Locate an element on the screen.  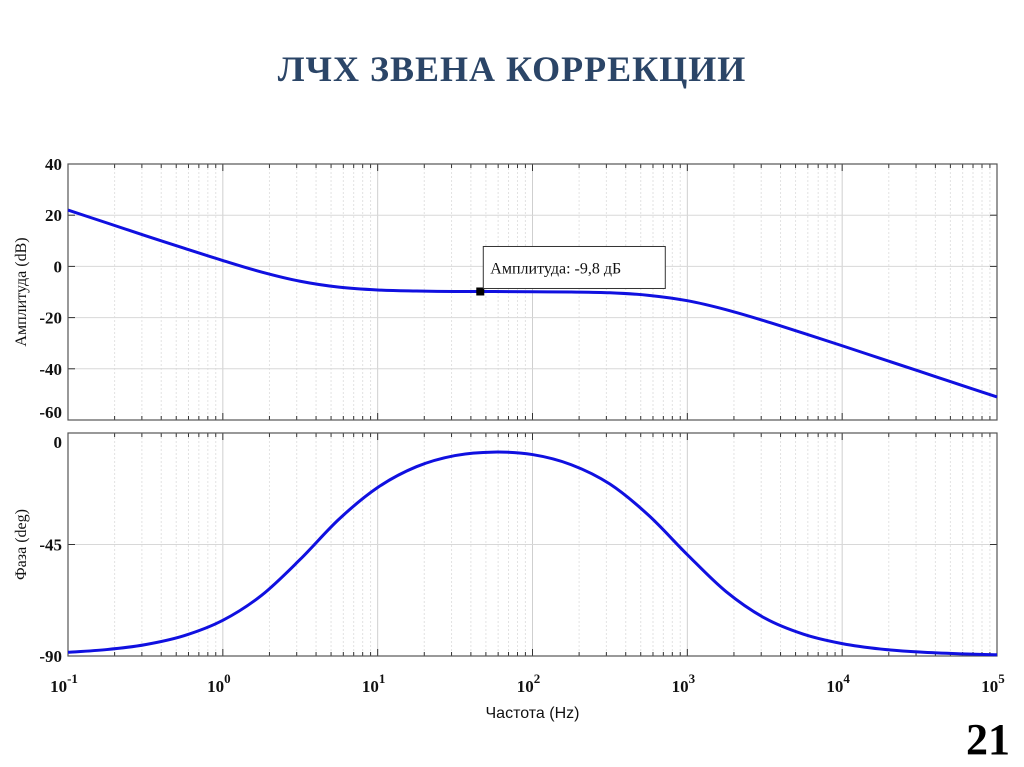
x-tick-label: 10² is located at coordinates (529, 683).